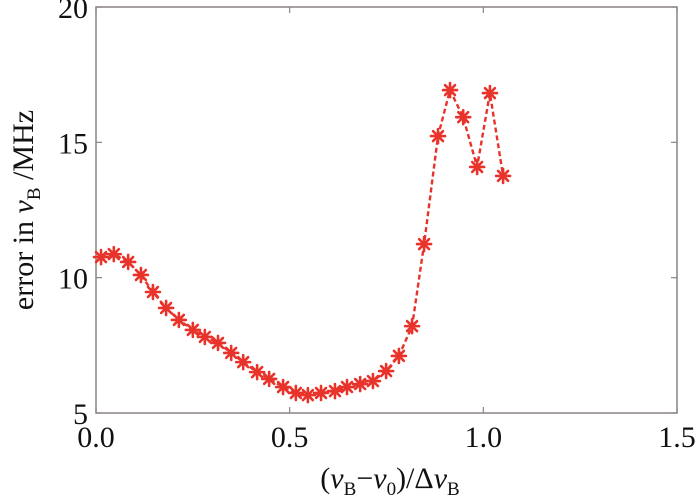  Describe the element at coordinates (677, 437) in the screenshot. I see `x-tick-label: 1.5` at that location.